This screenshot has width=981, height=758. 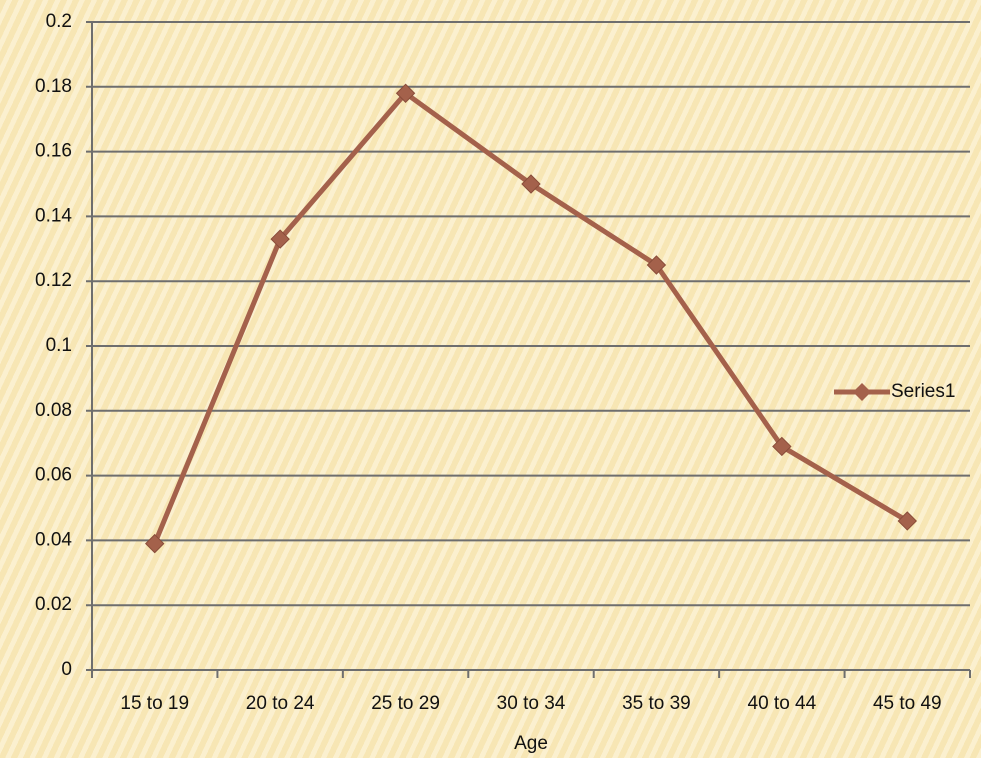 I want to click on y-tick-label: 0.2, so click(x=59, y=21).